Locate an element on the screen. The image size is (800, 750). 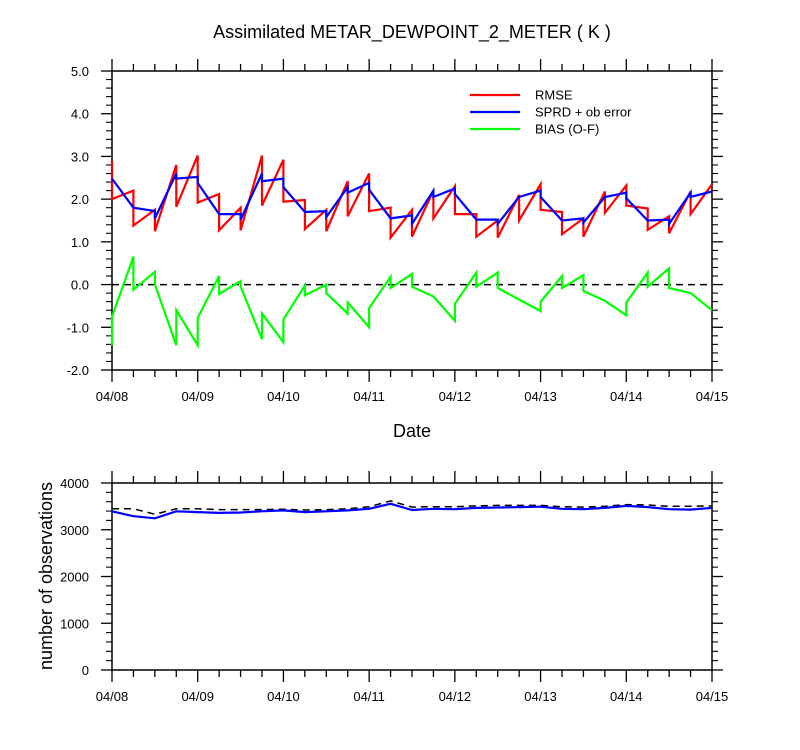
top-ytick-label: 4.0 is located at coordinates (80, 114).